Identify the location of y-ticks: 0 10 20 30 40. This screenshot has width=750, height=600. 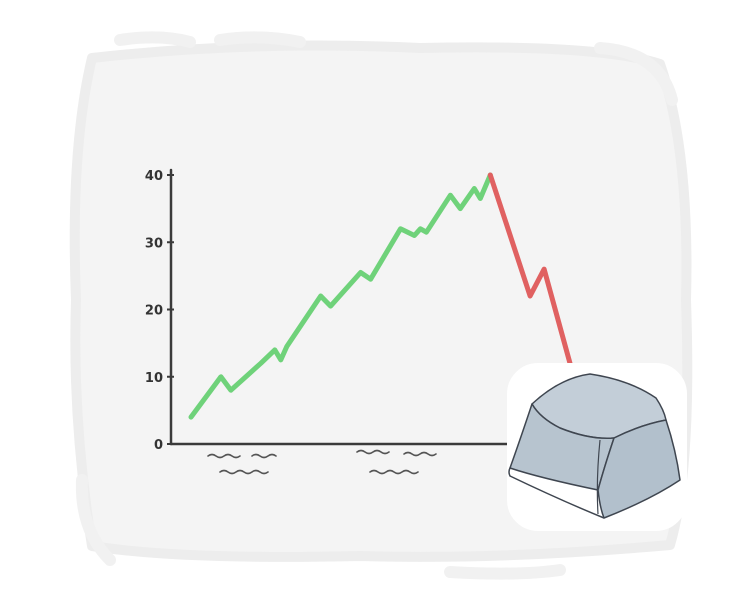
(159, 311).